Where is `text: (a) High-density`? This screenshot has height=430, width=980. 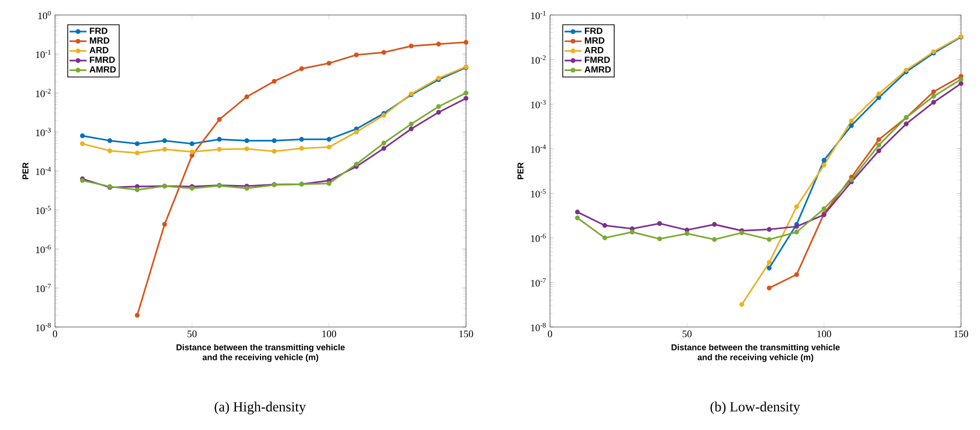 text: (a) High-density is located at coordinates (260, 408).